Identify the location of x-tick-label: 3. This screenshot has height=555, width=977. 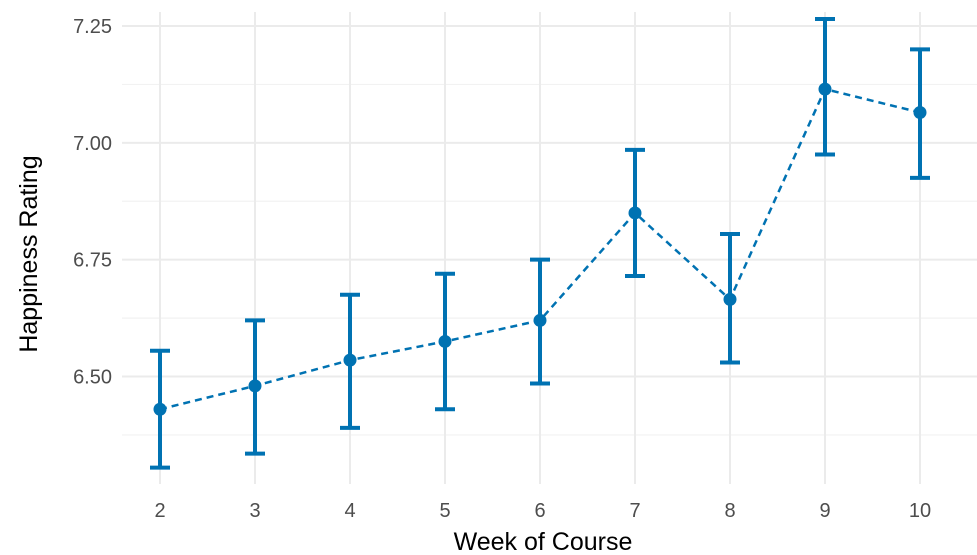
(254, 511).